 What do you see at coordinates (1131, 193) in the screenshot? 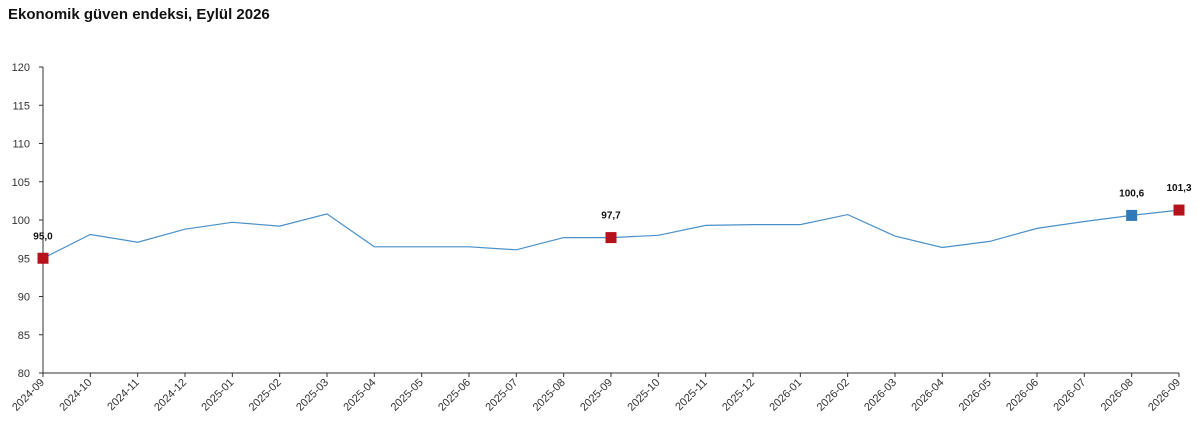
I see `data-label: 100,6` at bounding box center [1131, 193].